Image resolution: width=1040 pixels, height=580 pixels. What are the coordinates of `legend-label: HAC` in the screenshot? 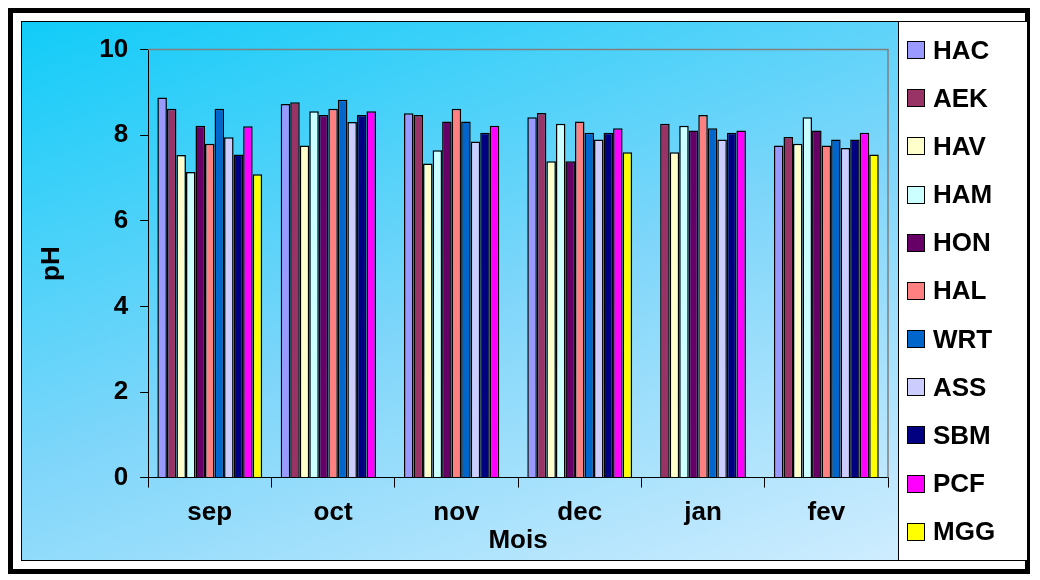 It's located at (961, 50).